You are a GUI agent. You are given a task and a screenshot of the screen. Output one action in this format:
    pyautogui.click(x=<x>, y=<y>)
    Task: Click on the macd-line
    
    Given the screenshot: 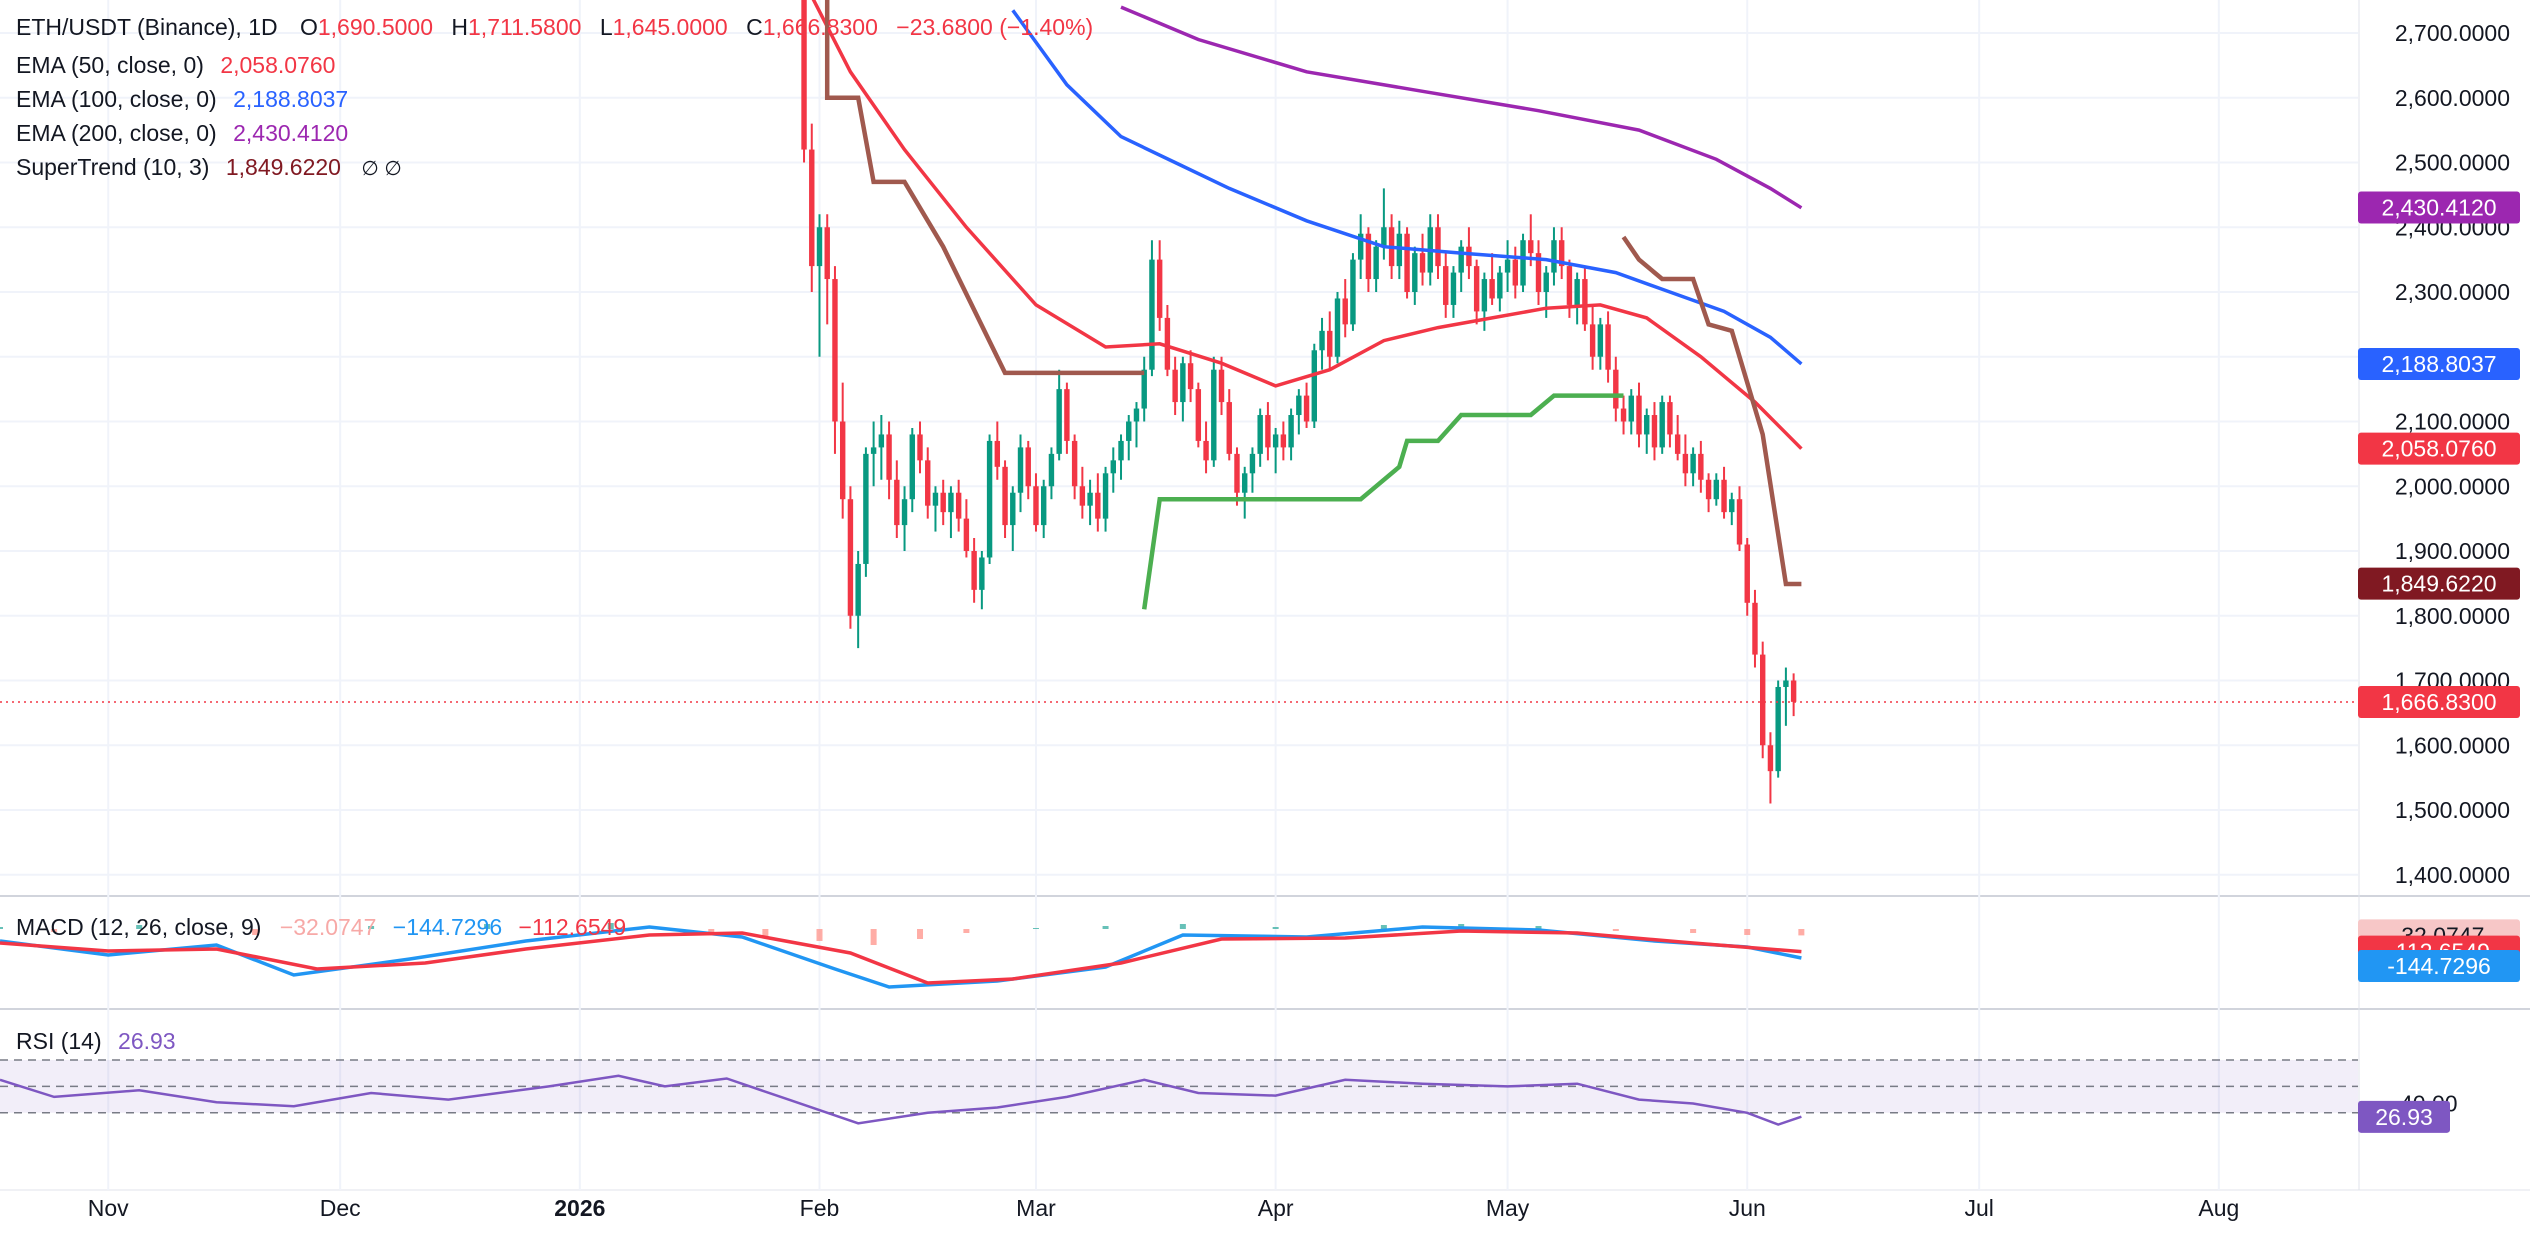 What is the action you would take?
    pyautogui.click(x=901, y=957)
    